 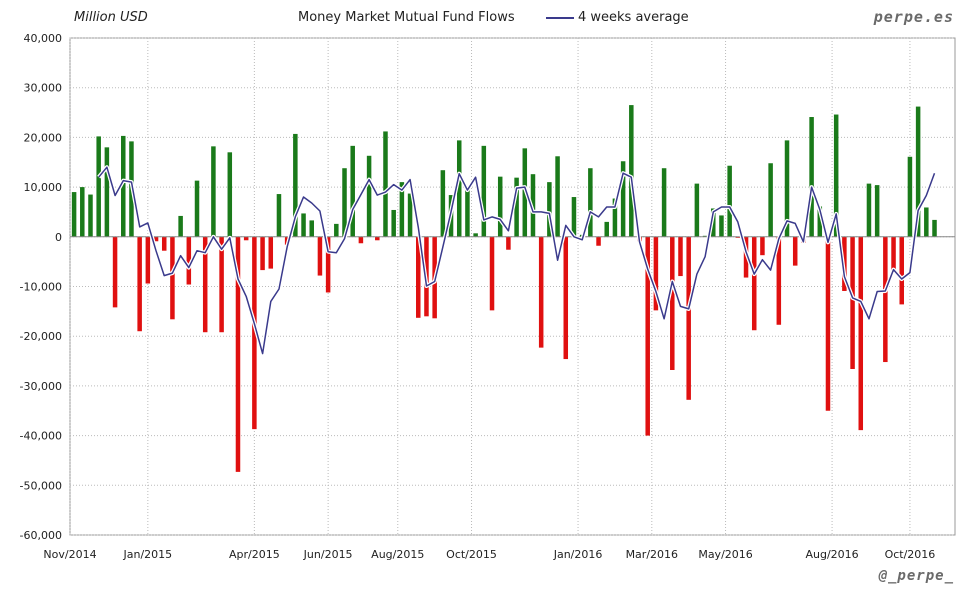 I want to click on x-tick-label: Jan/2016, so click(x=578, y=554).